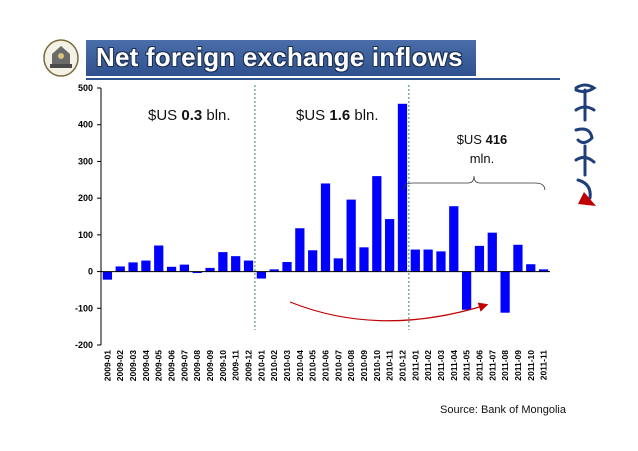 The width and height of the screenshot is (638, 451). I want to click on x-tick-label: 2011-01, so click(415, 365).